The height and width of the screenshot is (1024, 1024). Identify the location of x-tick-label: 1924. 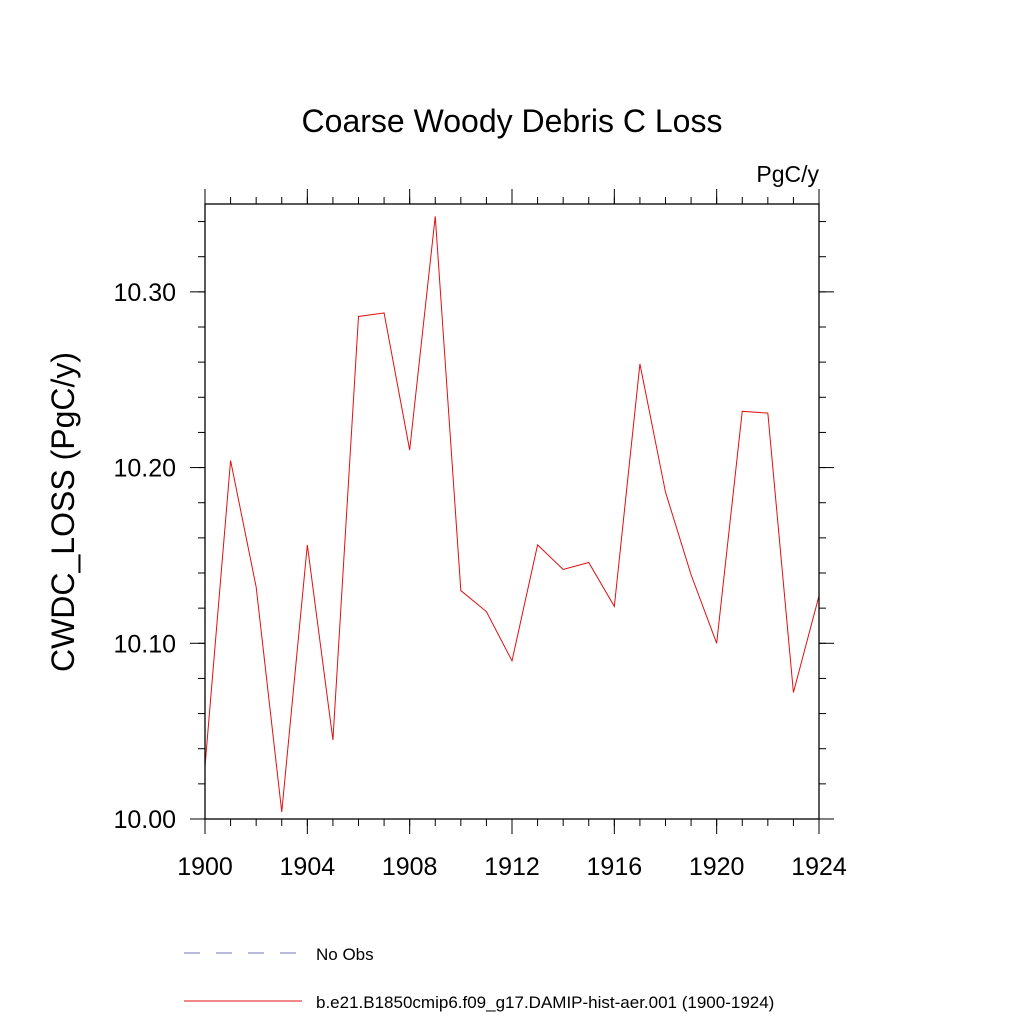
(819, 867).